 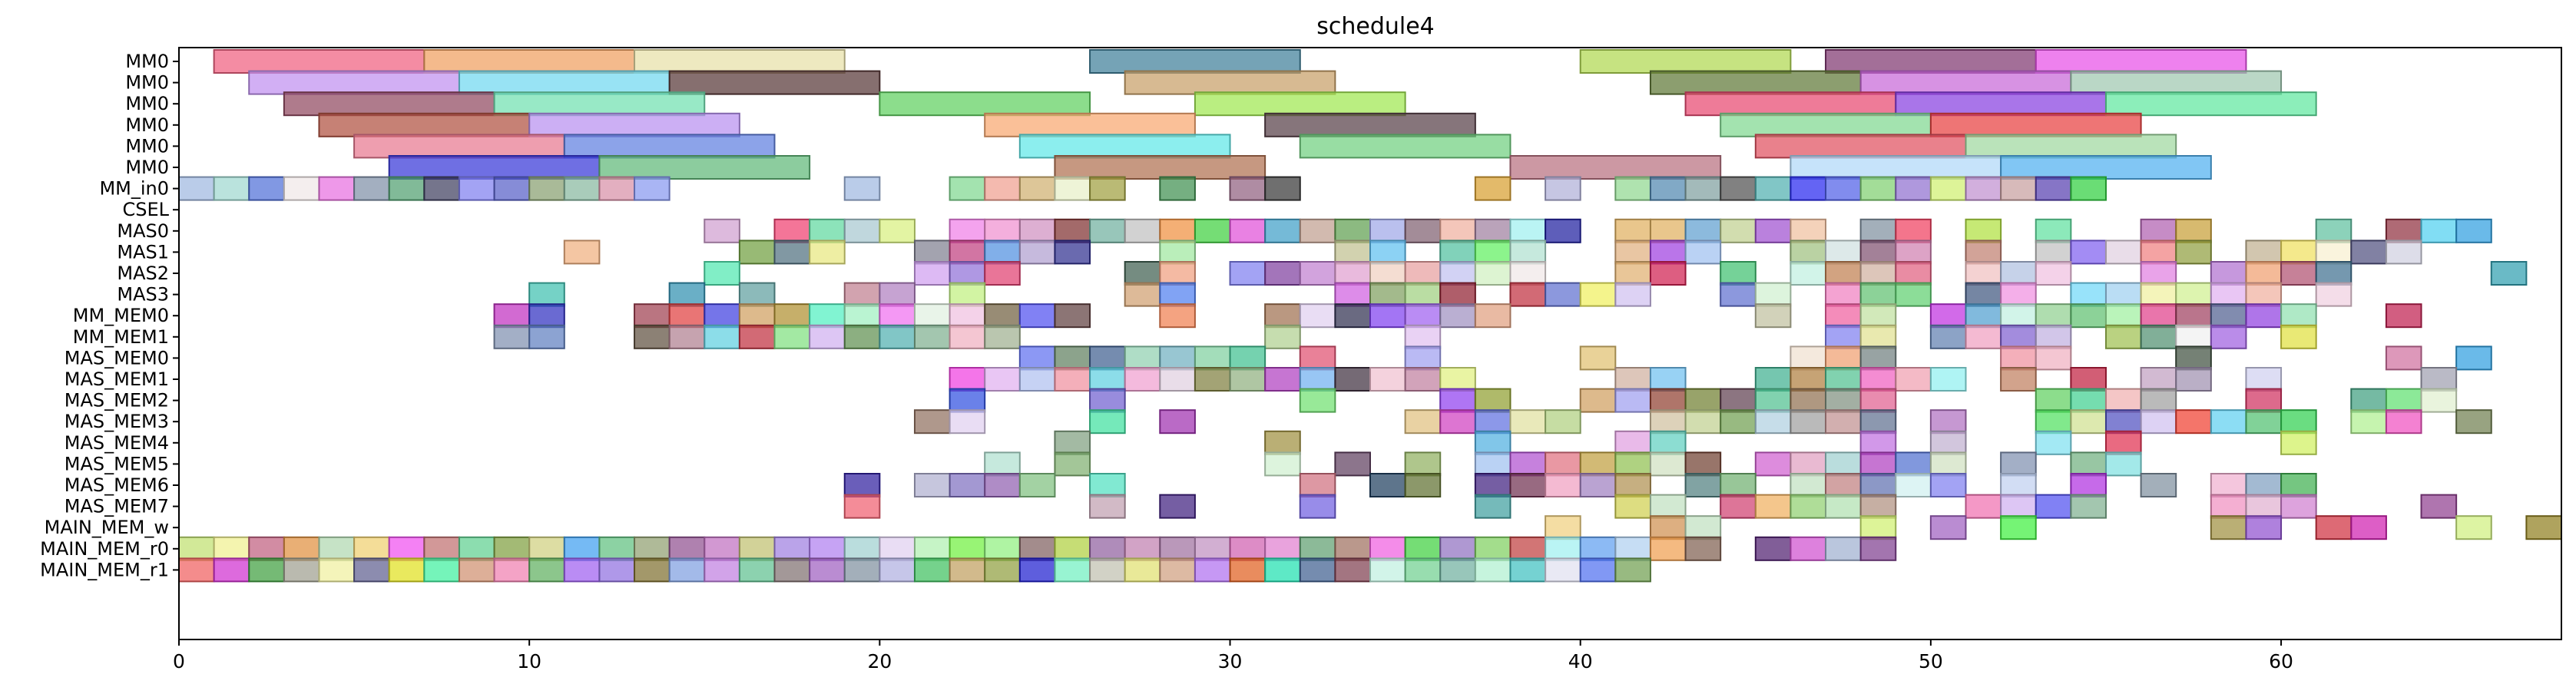 What do you see at coordinates (117, 463) in the screenshot?
I see `y-tick-label: MAS_MEM5` at bounding box center [117, 463].